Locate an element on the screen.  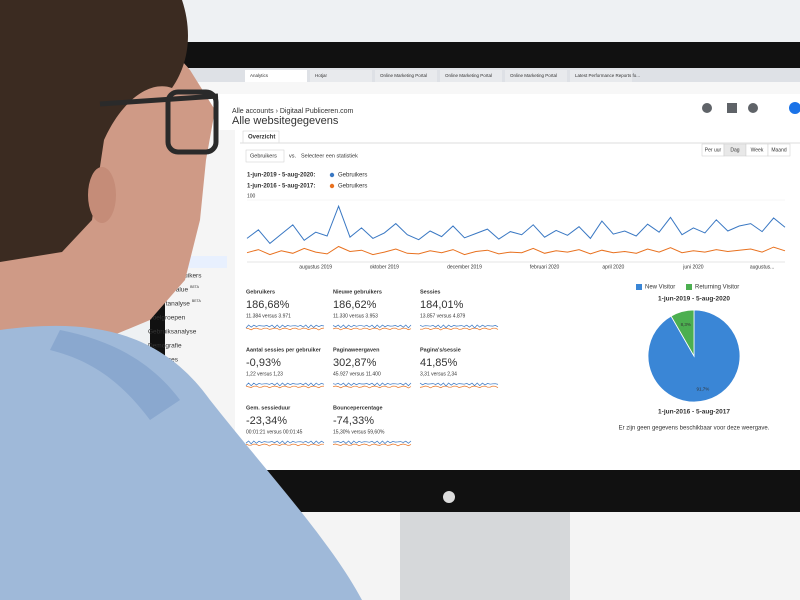
pie-slice is located at coordinates (682, 333).